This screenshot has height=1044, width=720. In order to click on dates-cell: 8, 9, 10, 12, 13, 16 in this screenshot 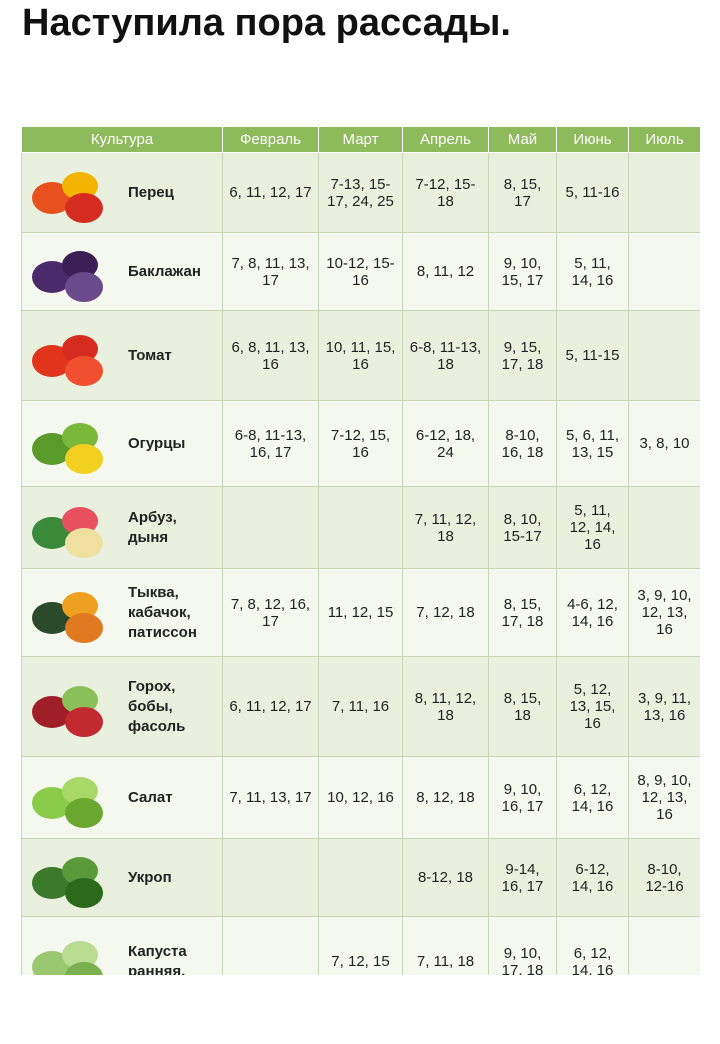, I will do `click(664, 797)`.